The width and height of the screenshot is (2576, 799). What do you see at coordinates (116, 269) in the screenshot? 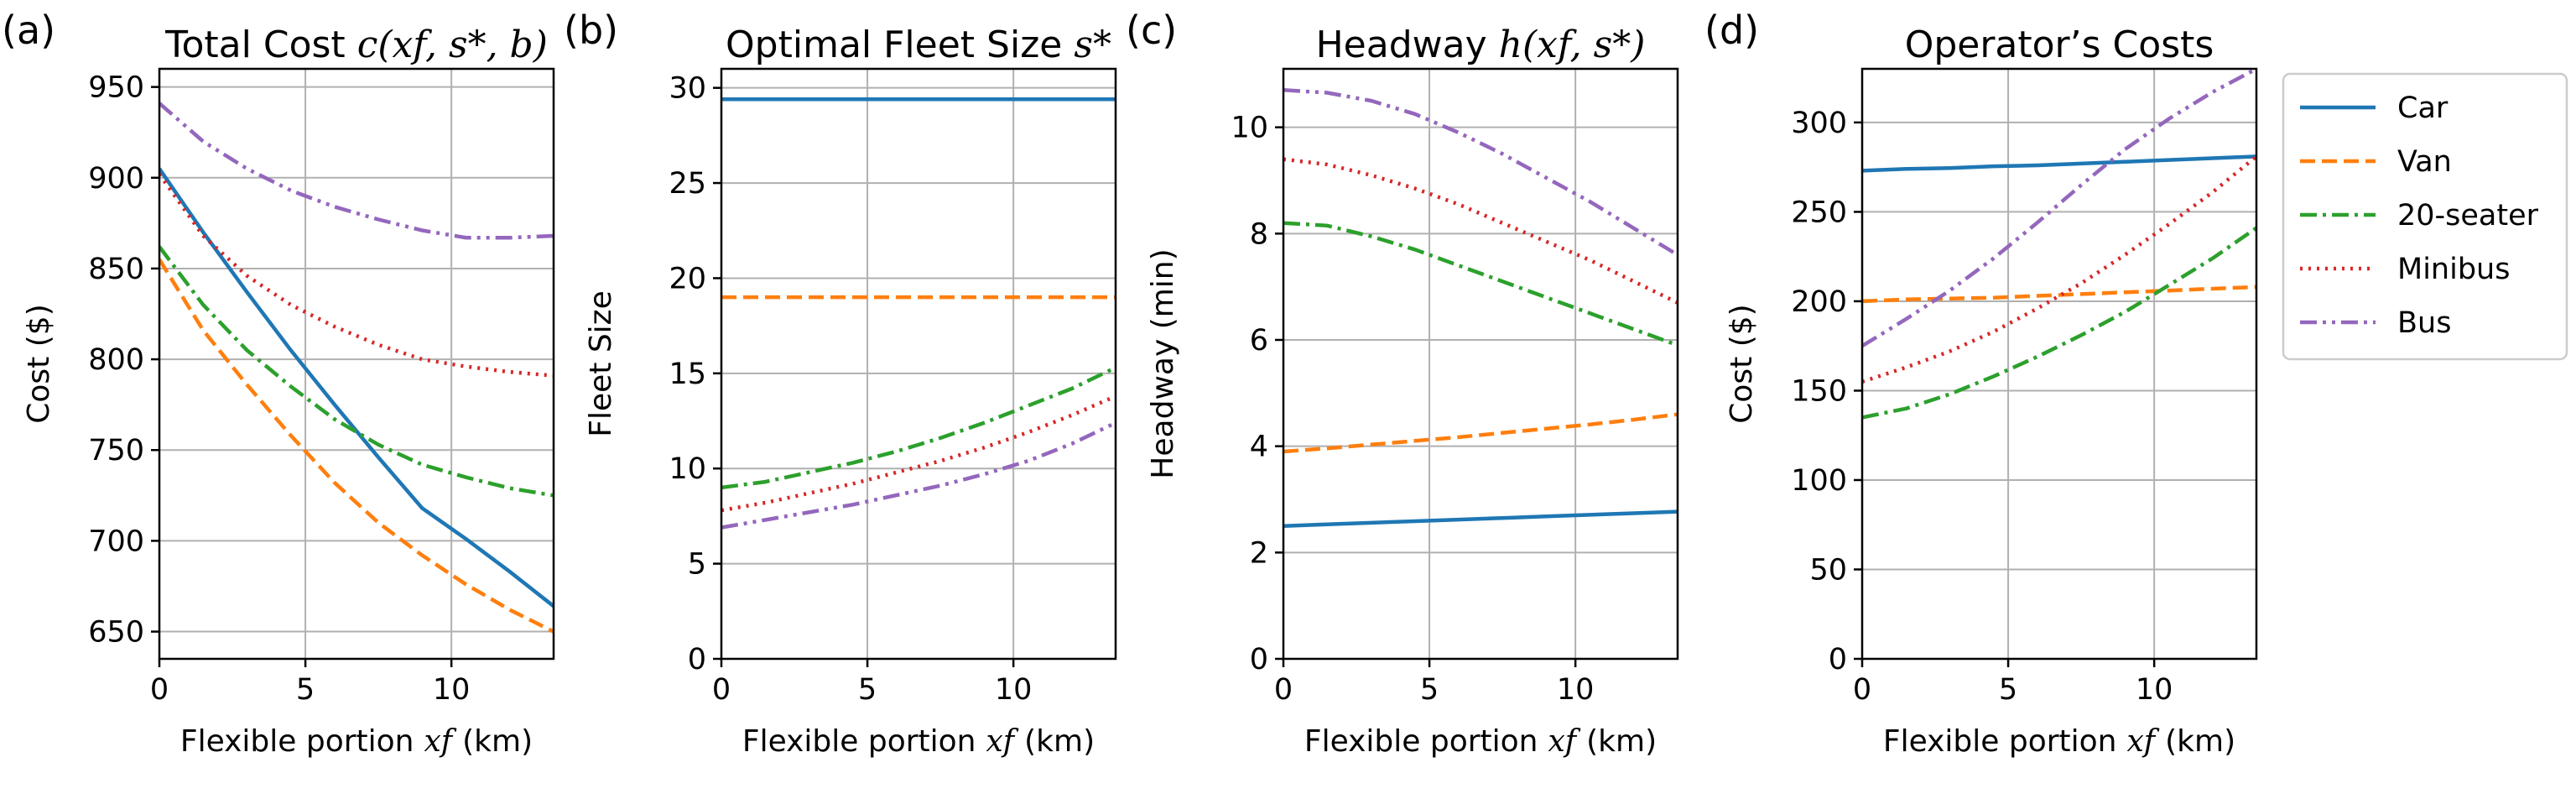
I see `y-tick-label: 850` at bounding box center [116, 269].